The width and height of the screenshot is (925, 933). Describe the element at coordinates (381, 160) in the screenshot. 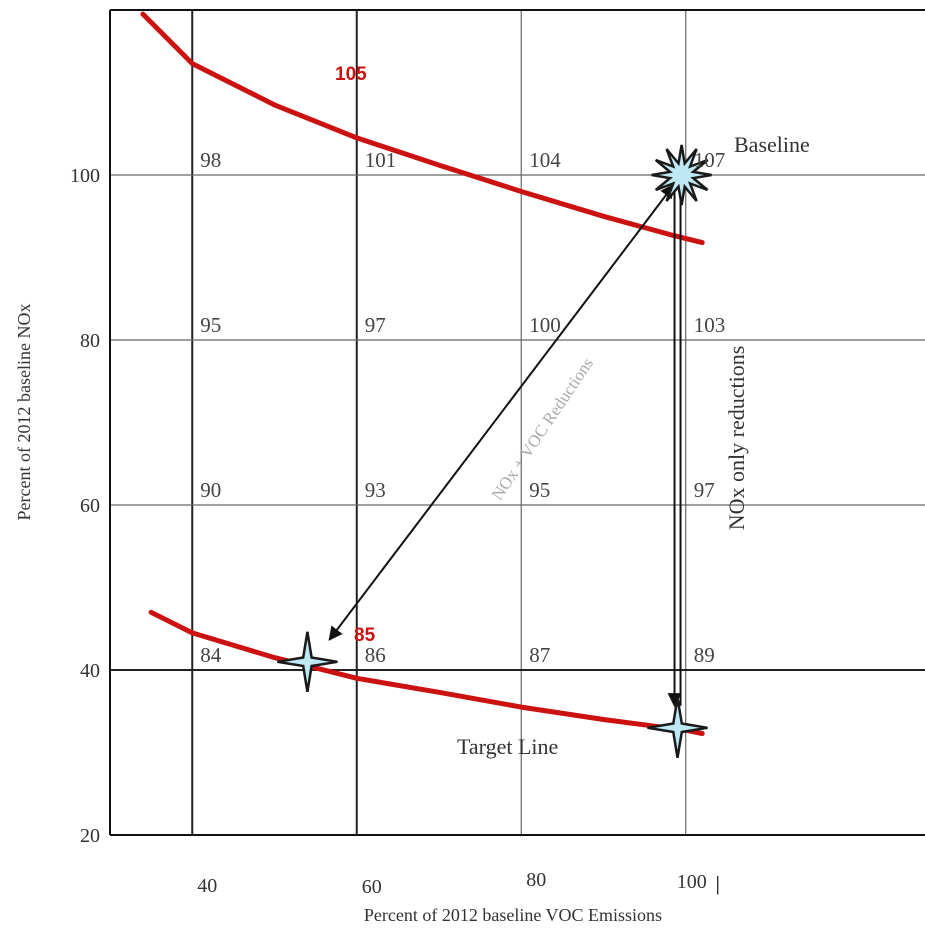

I see `grid-value-60-100: 101` at that location.